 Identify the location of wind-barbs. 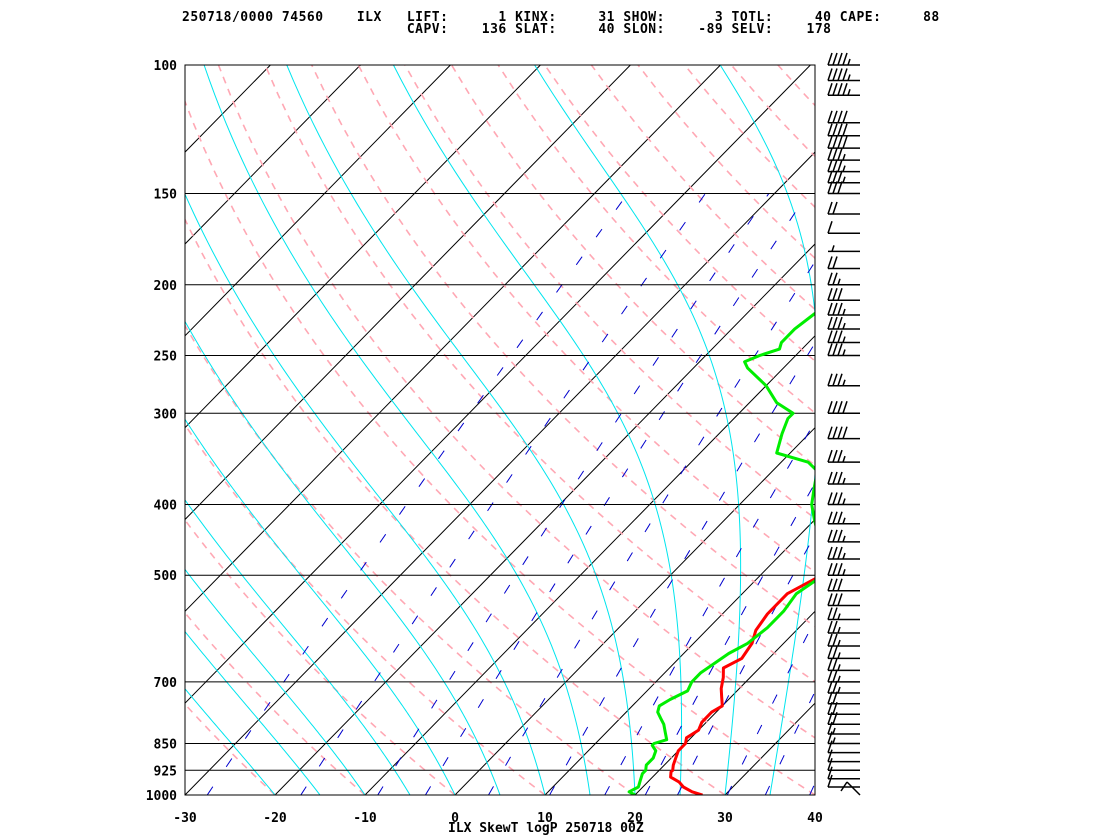
(844, 424).